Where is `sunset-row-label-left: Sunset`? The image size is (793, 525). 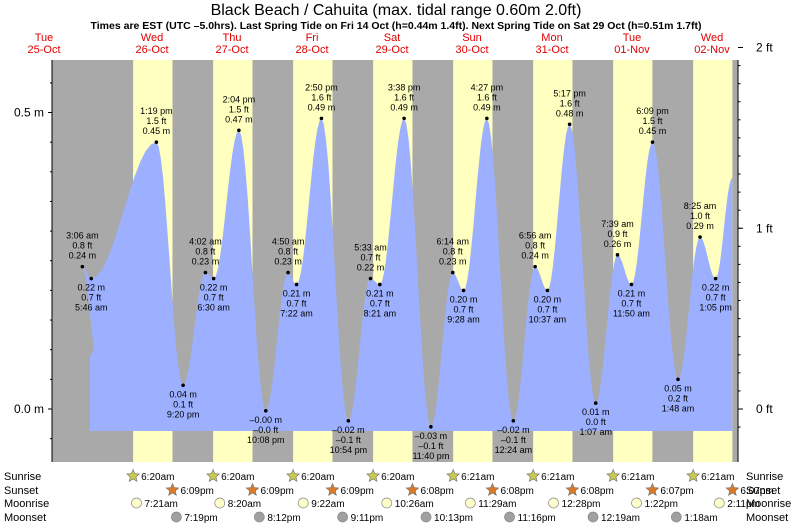 sunset-row-label-left: Sunset is located at coordinates (21, 491).